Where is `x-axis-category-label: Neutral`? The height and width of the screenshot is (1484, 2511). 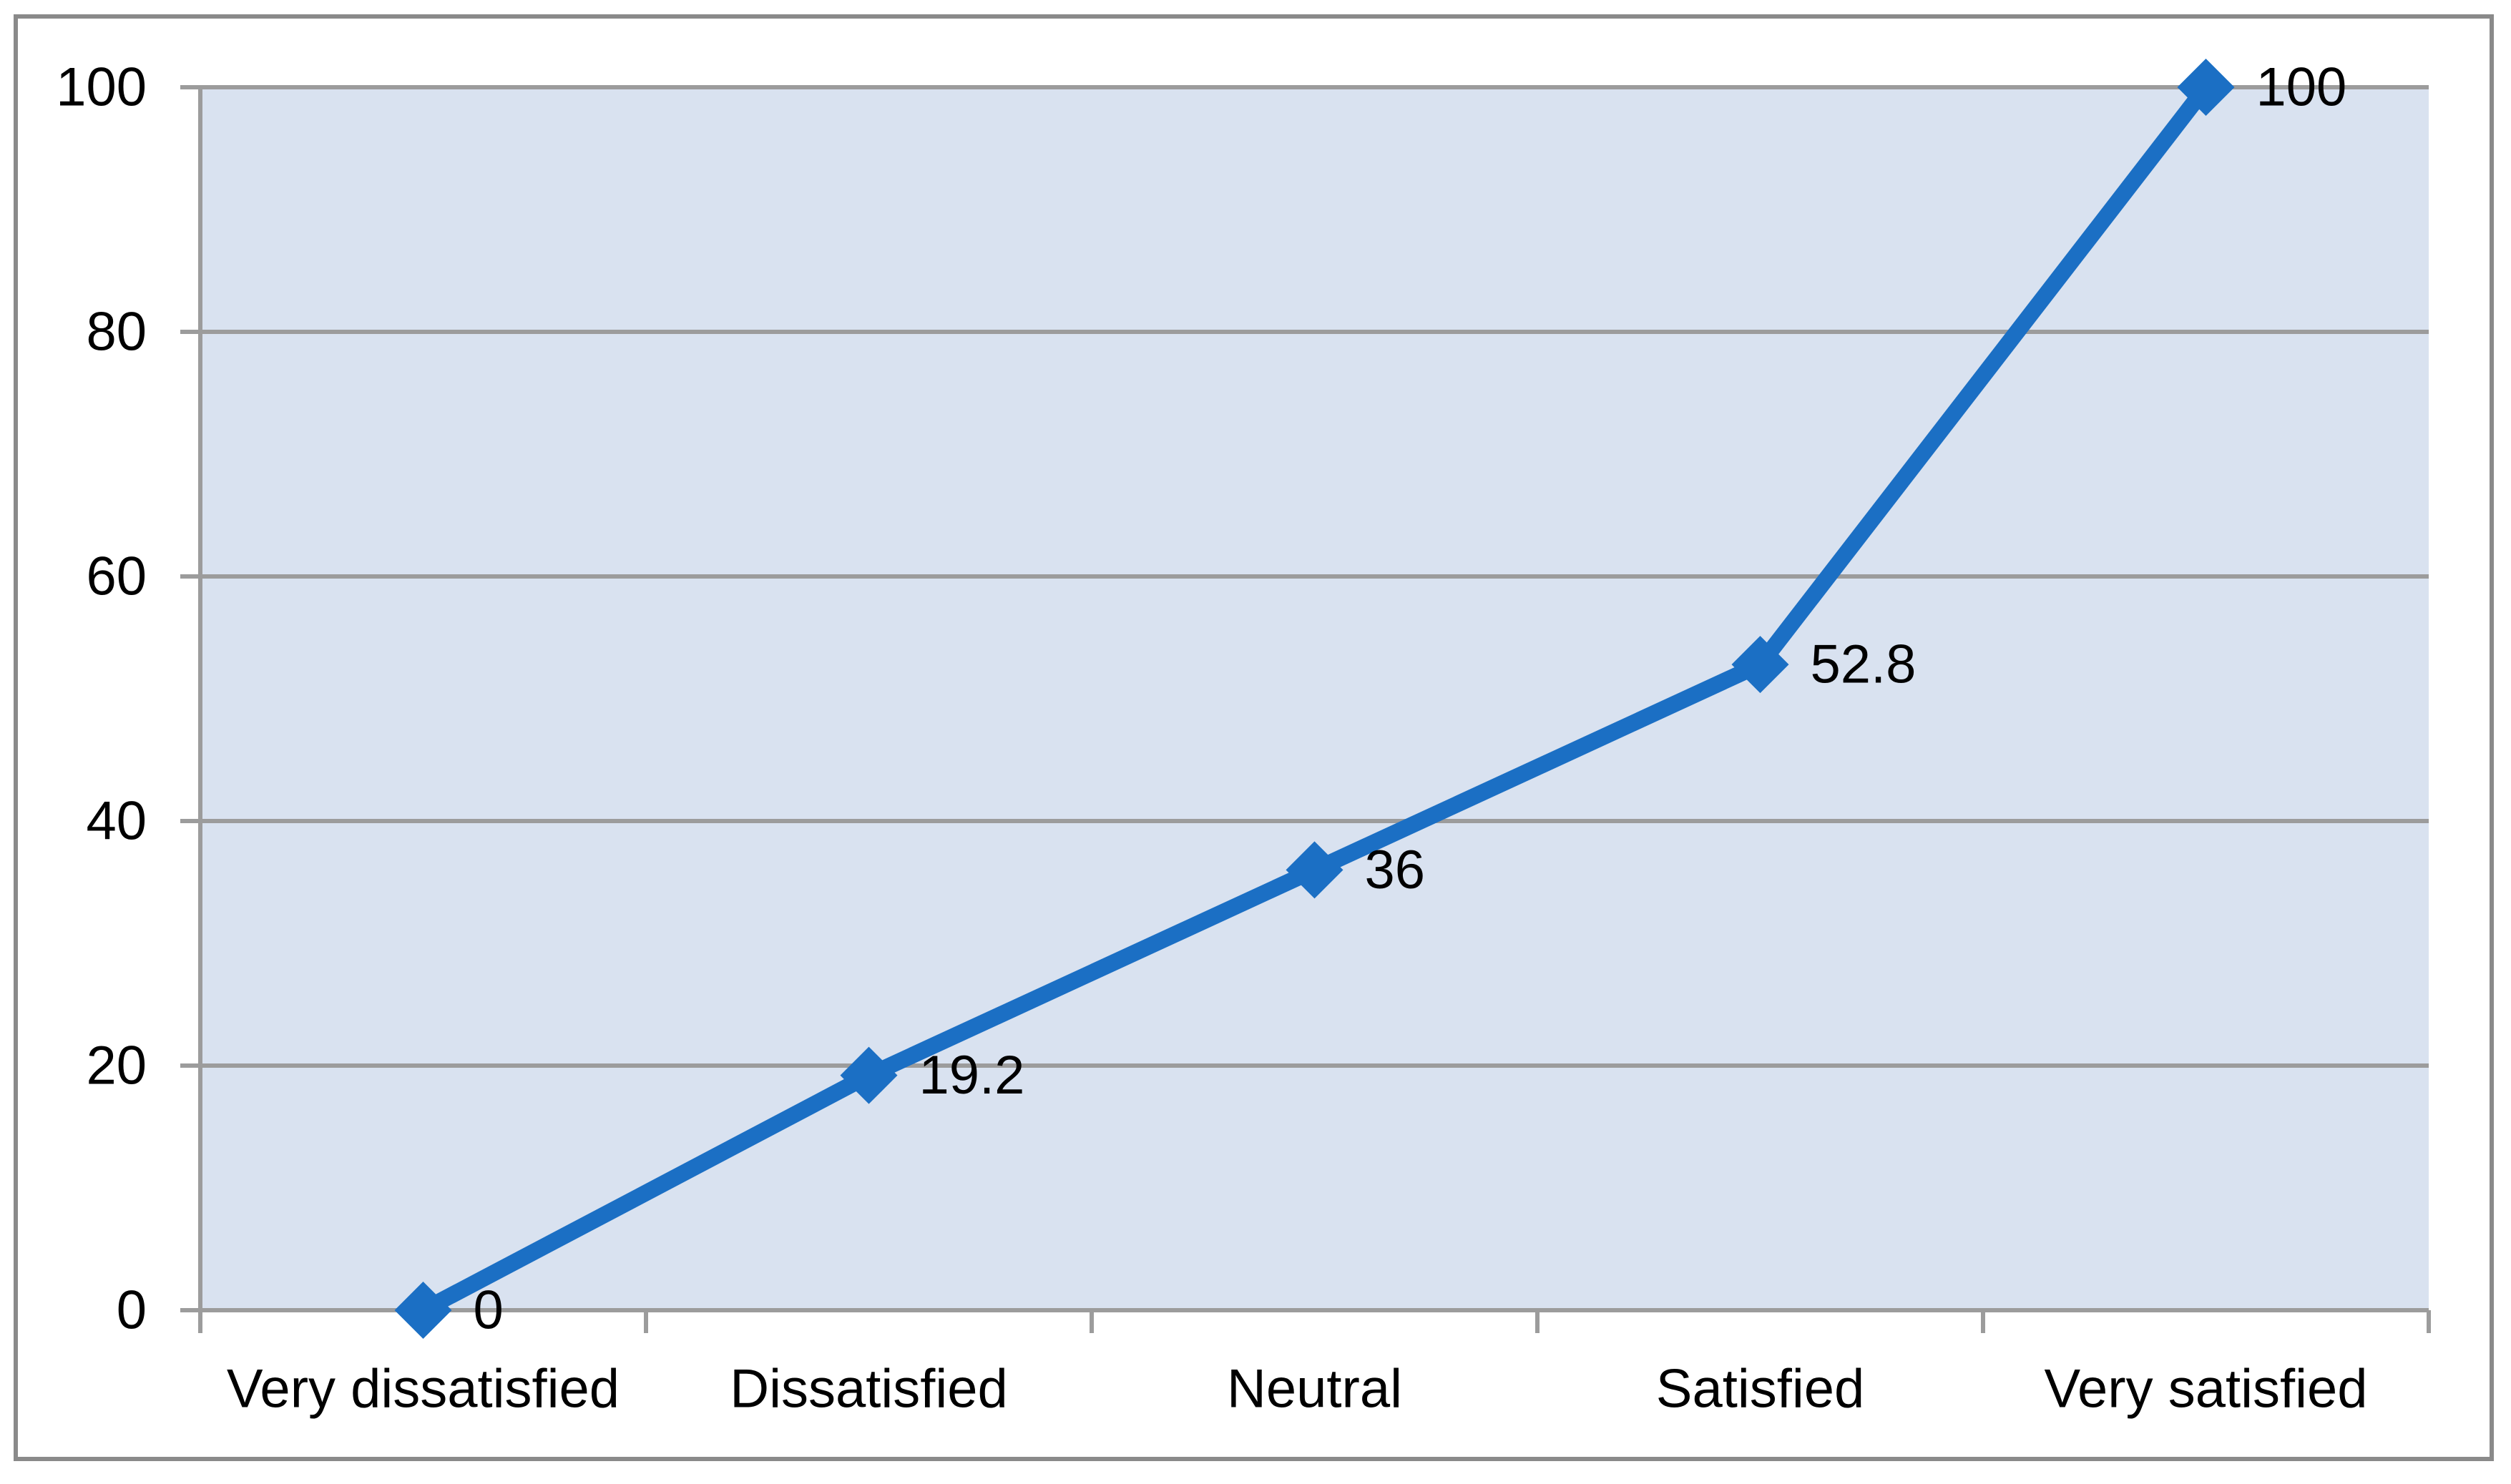
x-axis-category-label: Neutral is located at coordinates (1314, 1389).